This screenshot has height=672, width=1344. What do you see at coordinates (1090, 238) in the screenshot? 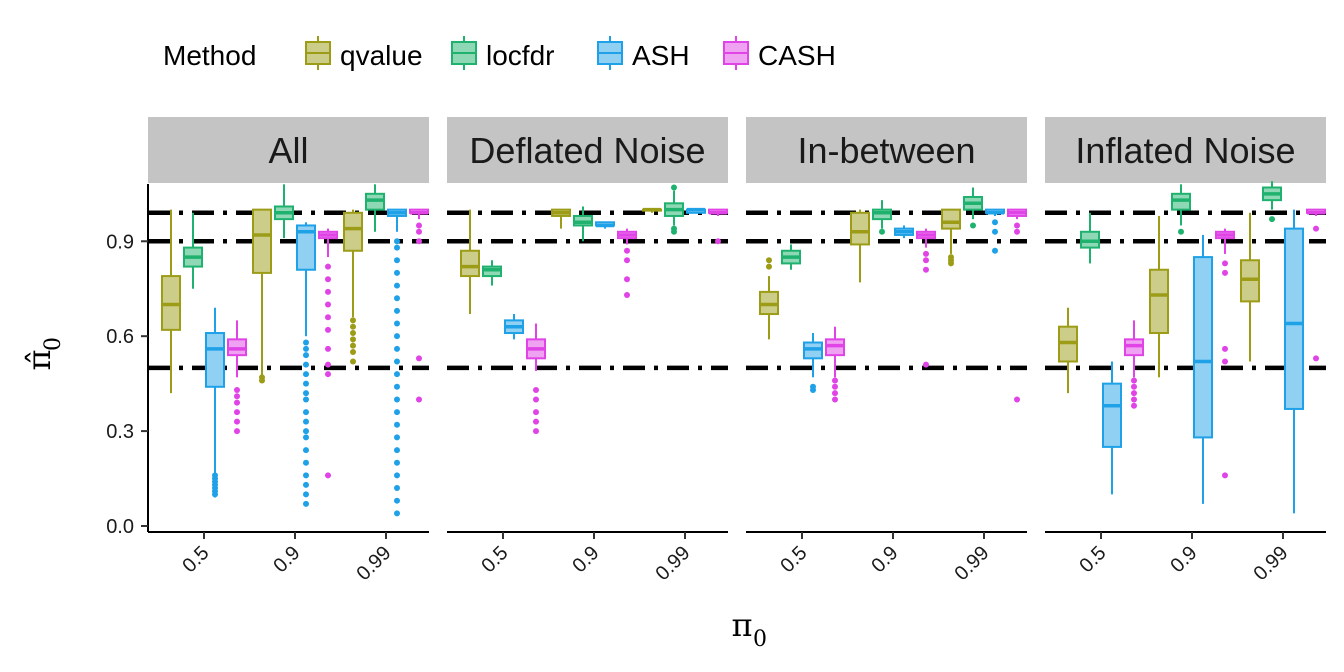
I see `box-locfdr-0.5` at bounding box center [1090, 238].